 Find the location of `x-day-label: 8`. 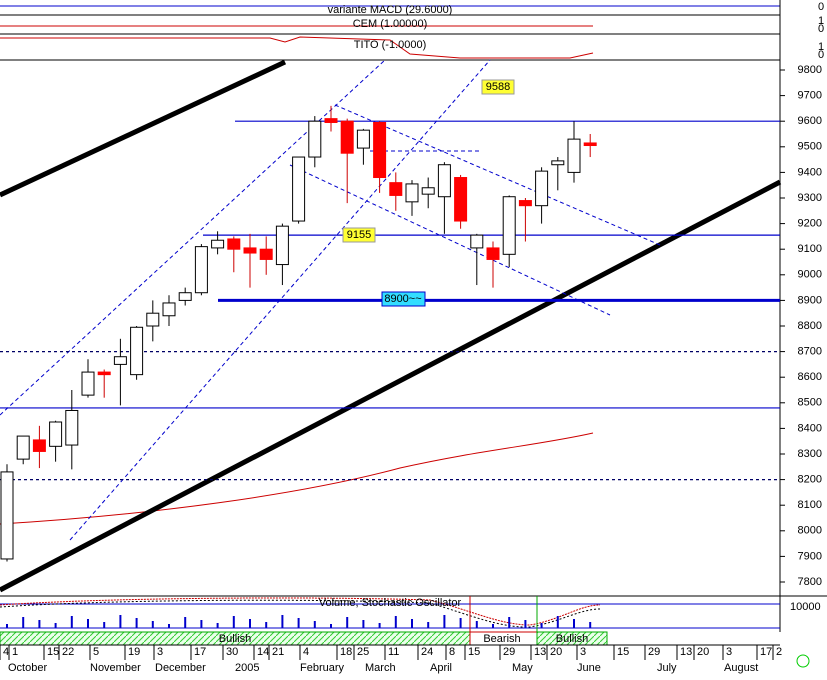

x-day-label: 8 is located at coordinates (452, 652).